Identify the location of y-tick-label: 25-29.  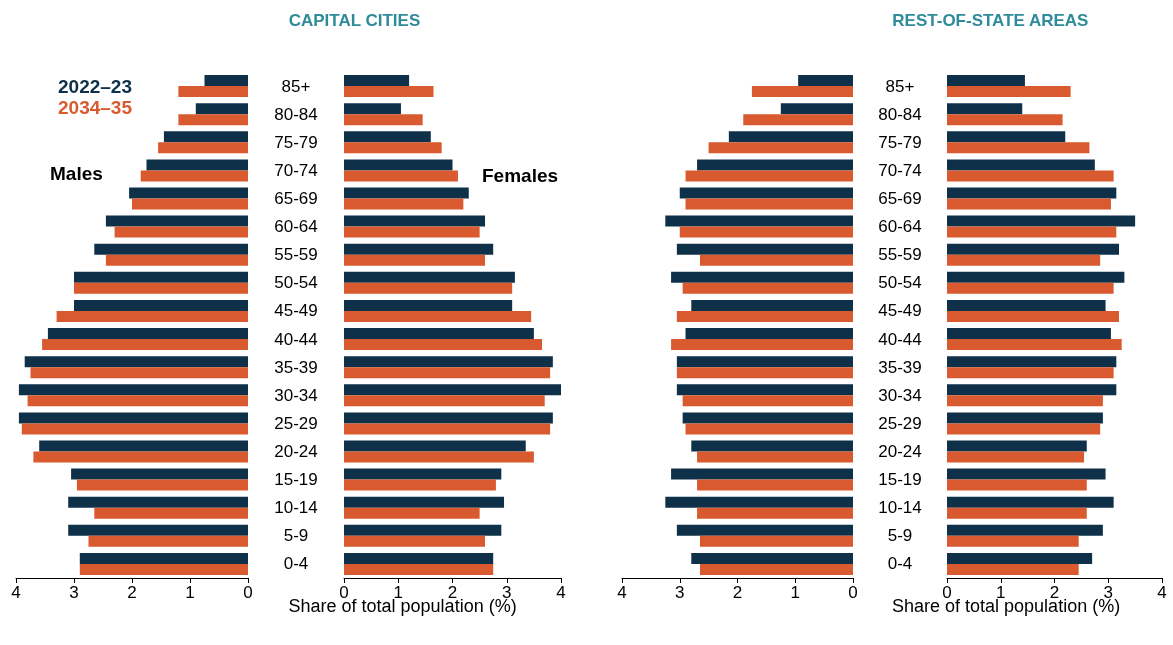
(296, 423).